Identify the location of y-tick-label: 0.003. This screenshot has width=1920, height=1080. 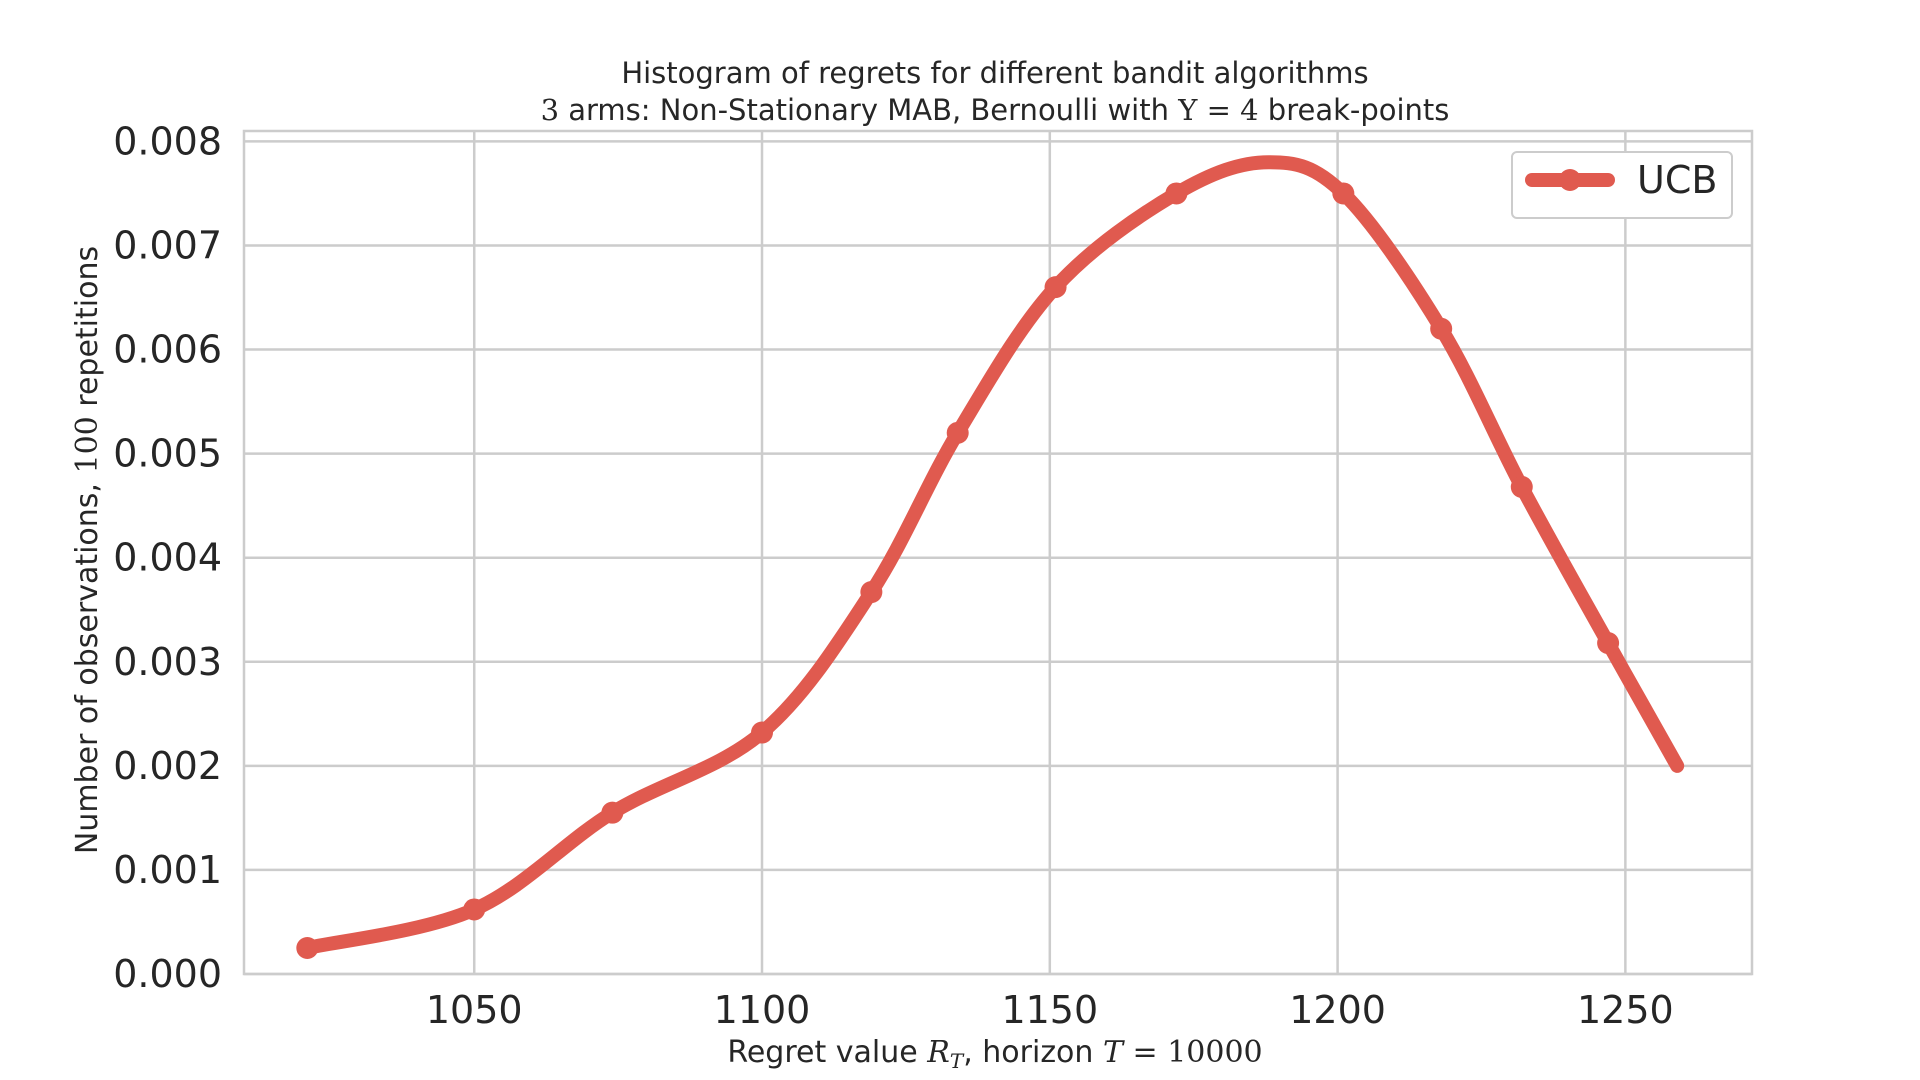
(167, 662).